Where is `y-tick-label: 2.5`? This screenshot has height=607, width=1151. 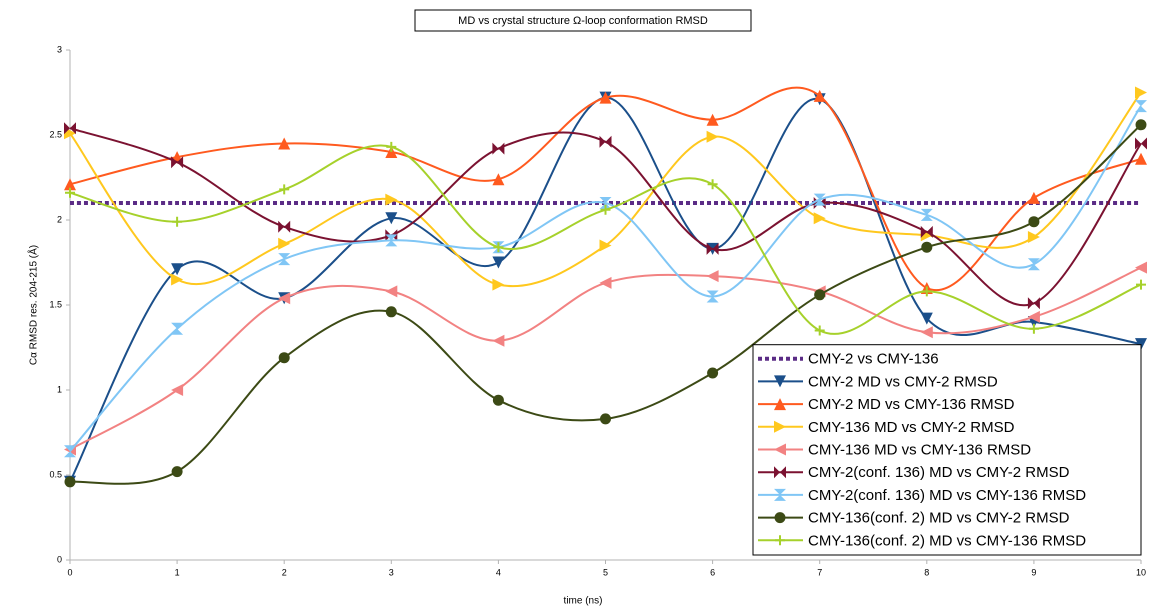
y-tick-label: 2.5 is located at coordinates (55, 134).